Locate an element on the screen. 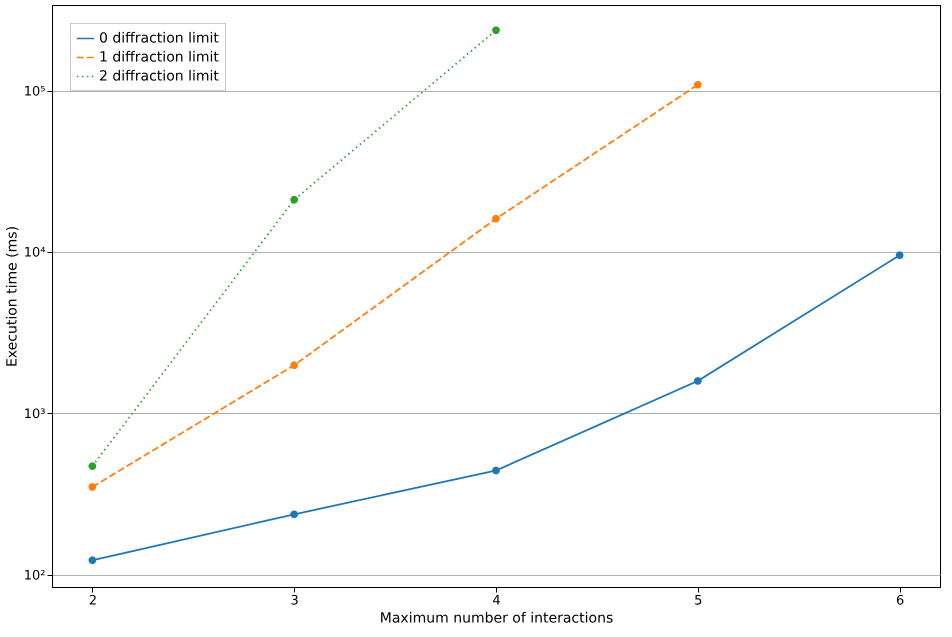  x-tick-label: 5 is located at coordinates (698, 601).